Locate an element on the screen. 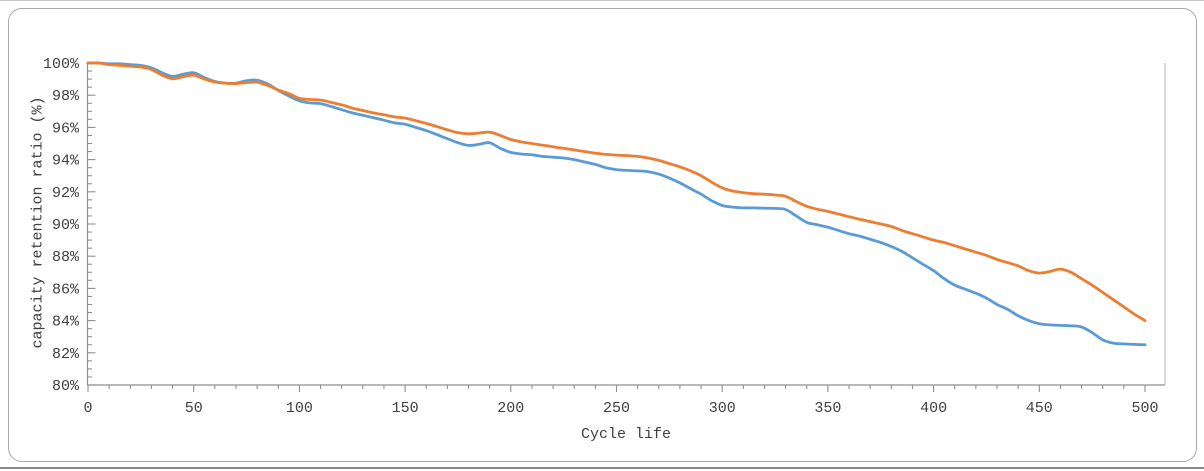  y-tick-label: 92% is located at coordinates (66, 193).